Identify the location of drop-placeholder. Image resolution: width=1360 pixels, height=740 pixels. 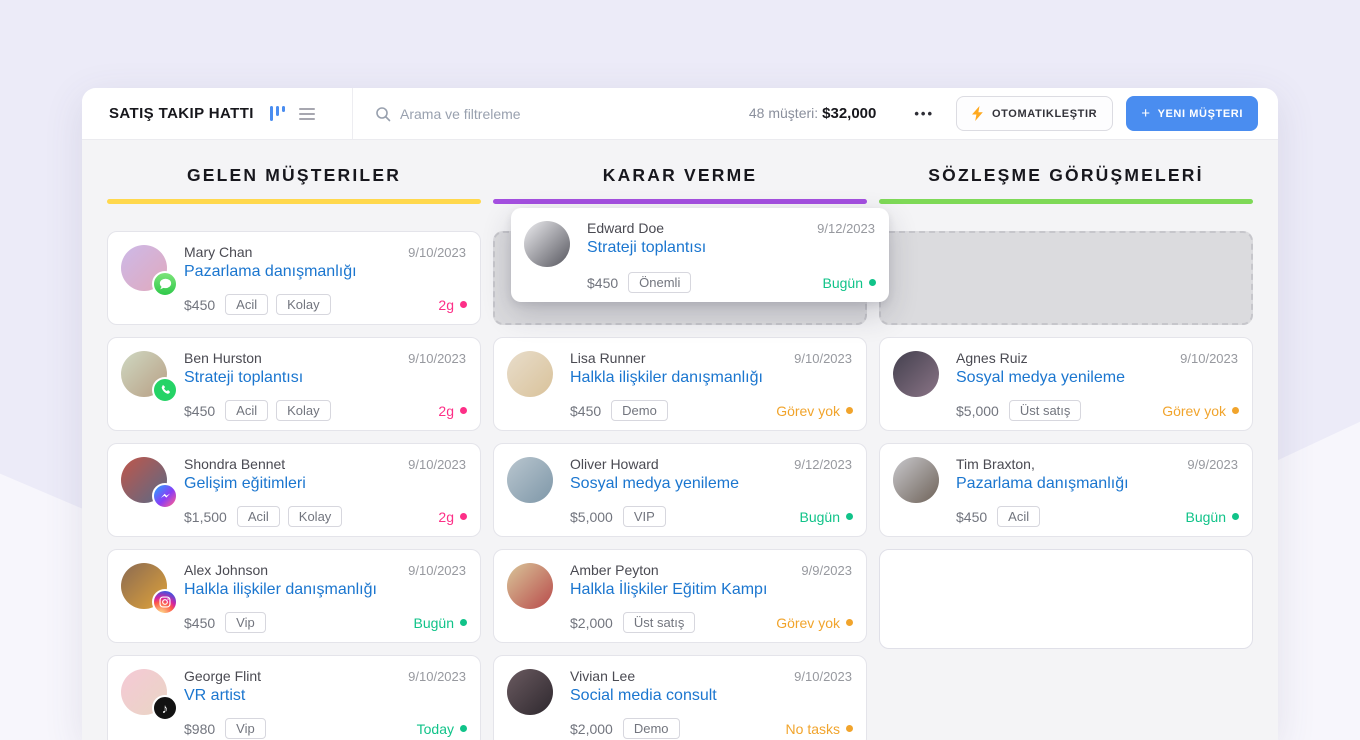
(1066, 278).